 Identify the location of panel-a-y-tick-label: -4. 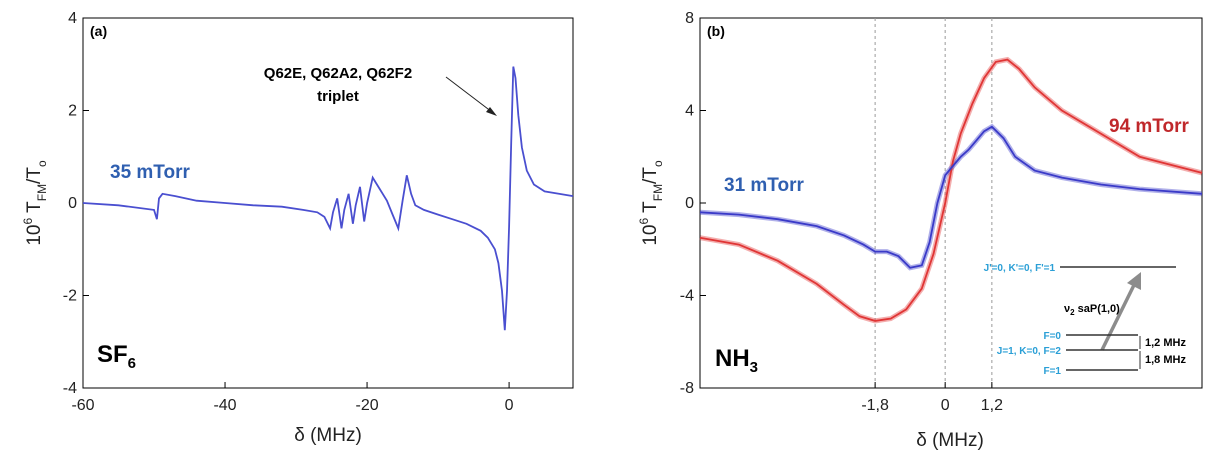
(70, 388).